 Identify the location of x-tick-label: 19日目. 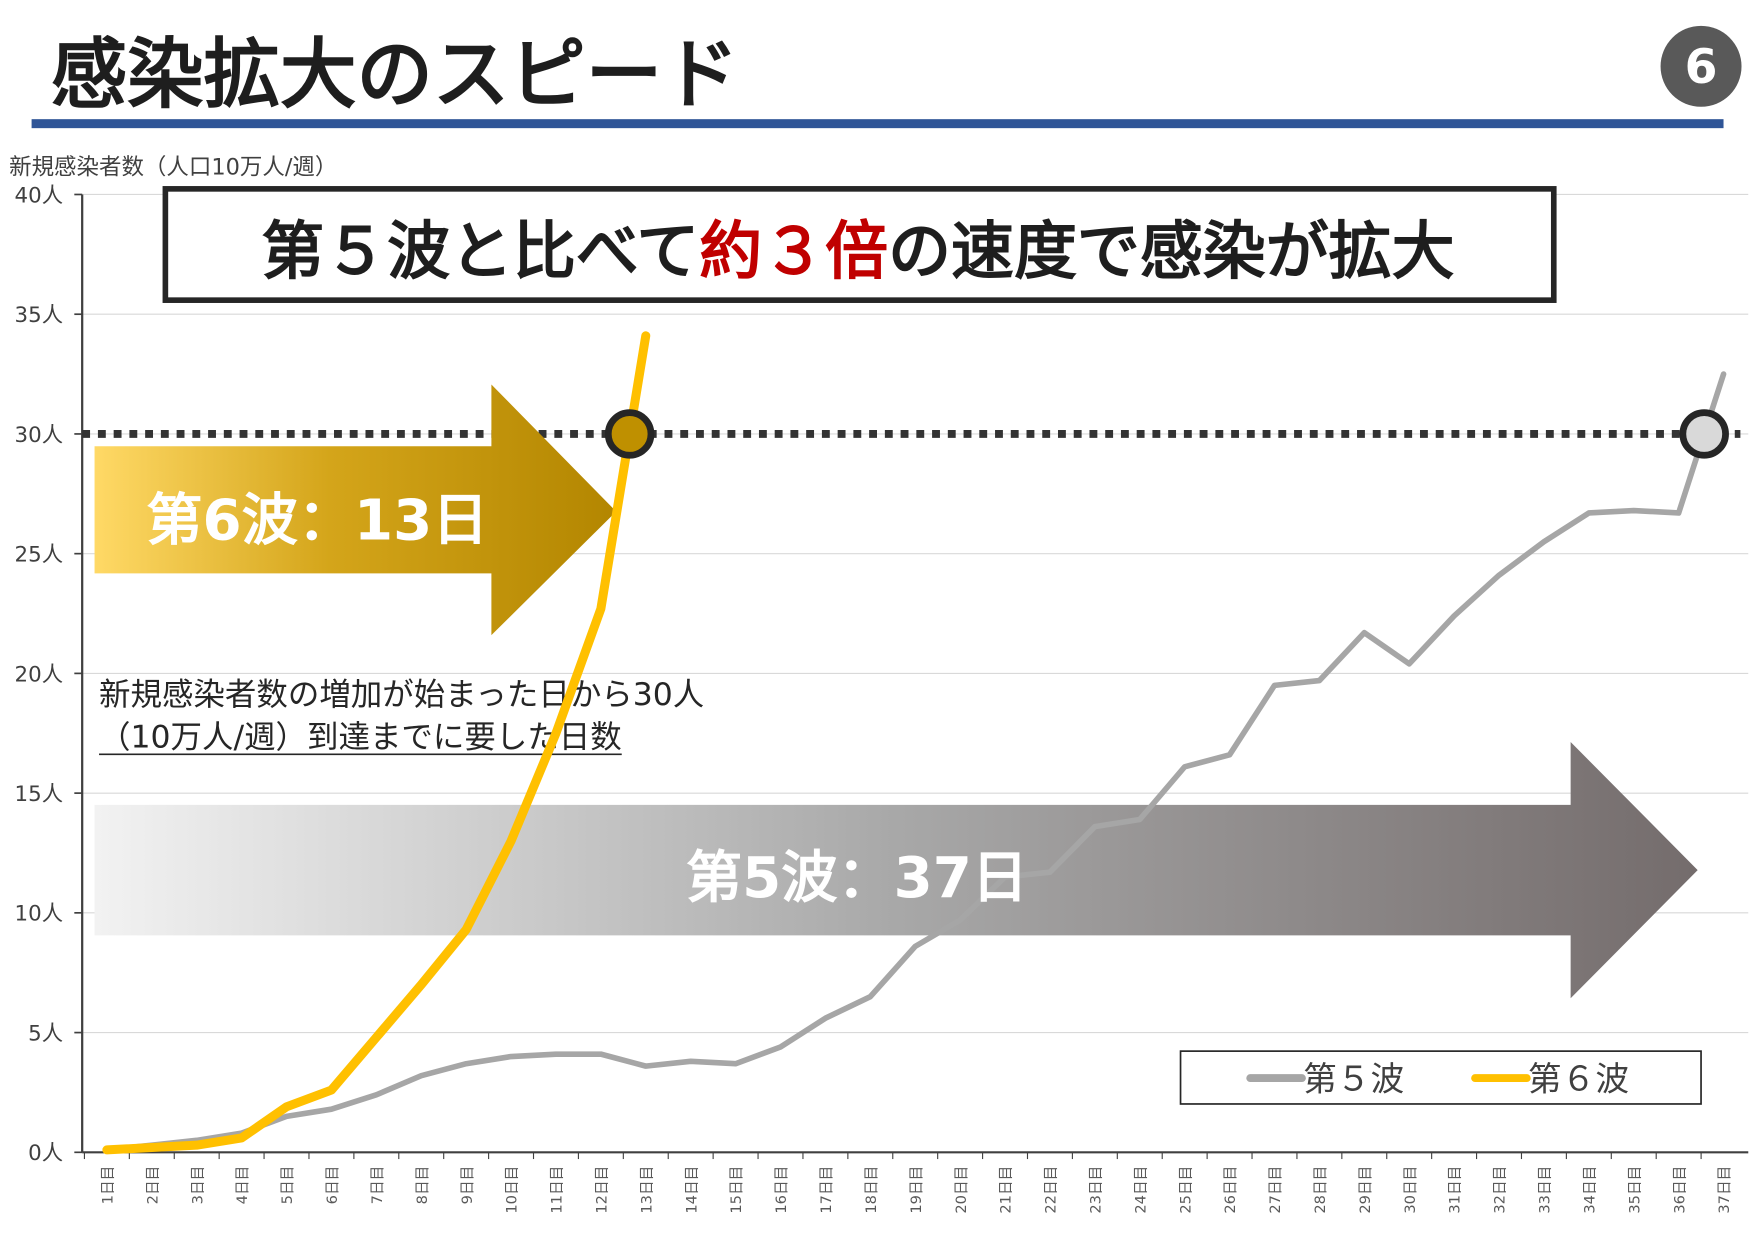
(916, 1190).